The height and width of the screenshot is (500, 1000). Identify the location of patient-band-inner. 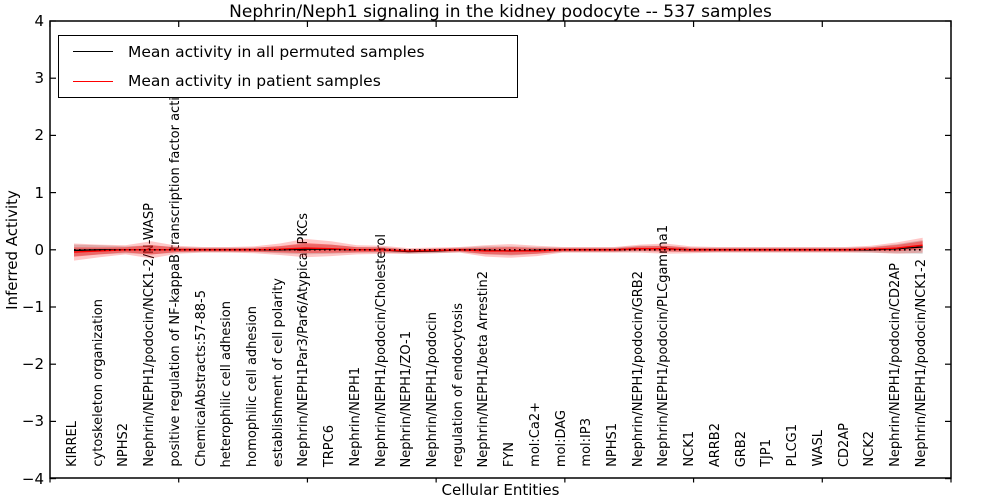
(498, 249).